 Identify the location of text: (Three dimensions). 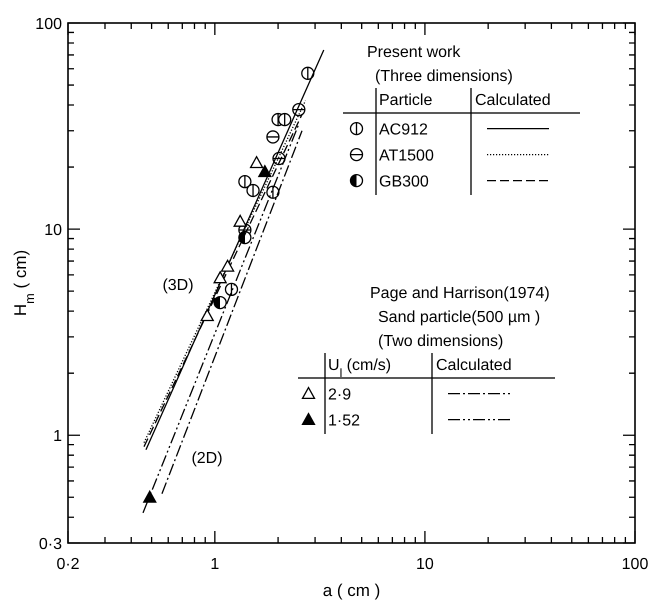
(444, 76).